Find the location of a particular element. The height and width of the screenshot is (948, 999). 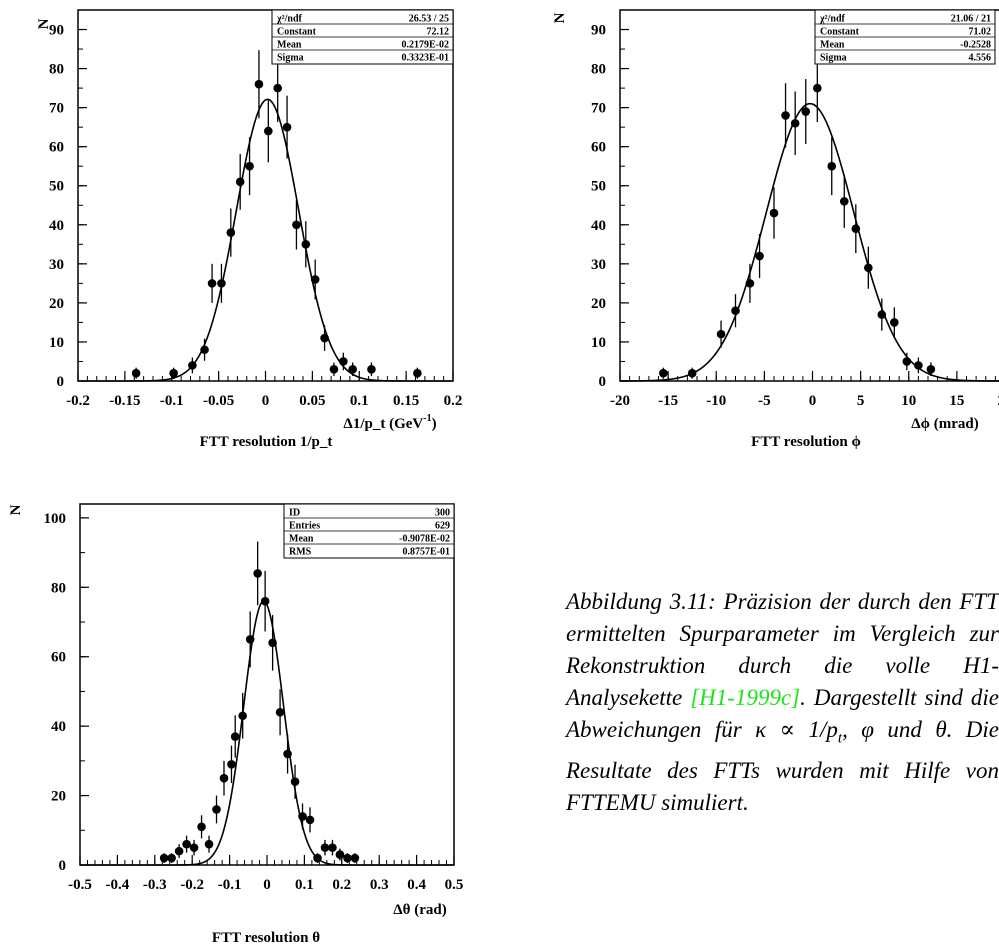

y-tick-label: 50 is located at coordinates (56, 187).